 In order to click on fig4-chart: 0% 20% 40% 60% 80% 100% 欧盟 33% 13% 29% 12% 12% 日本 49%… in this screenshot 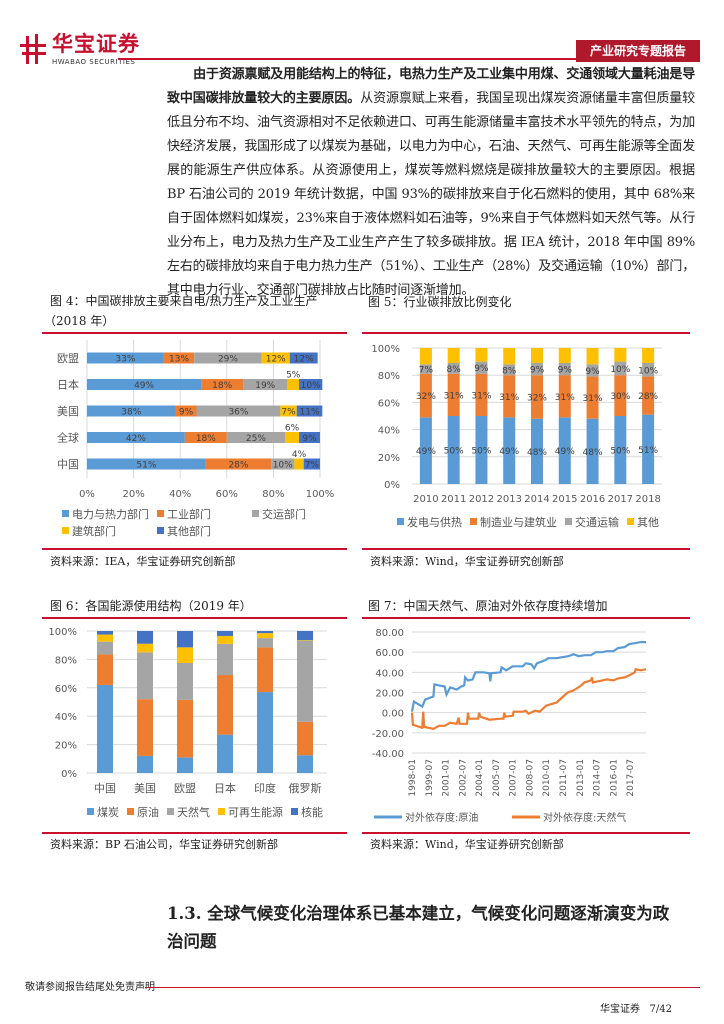, I will do `click(196, 439)`.